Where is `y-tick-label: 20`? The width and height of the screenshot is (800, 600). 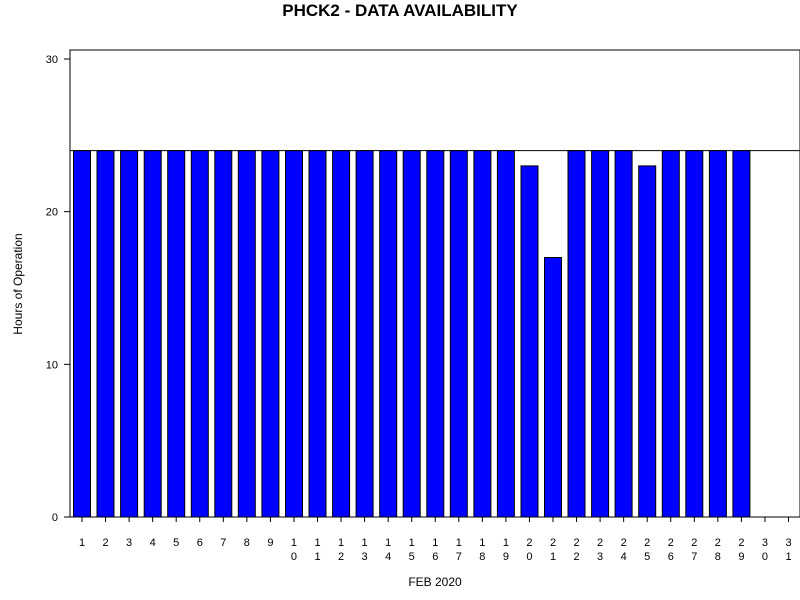
y-tick-label: 20 is located at coordinates (52, 213).